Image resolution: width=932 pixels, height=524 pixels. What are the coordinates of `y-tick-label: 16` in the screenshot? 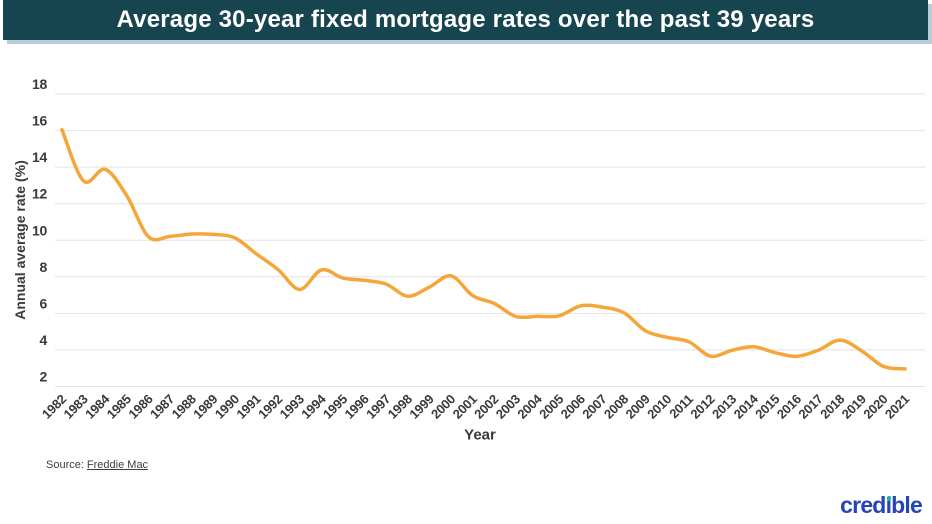 It's located at (39, 121).